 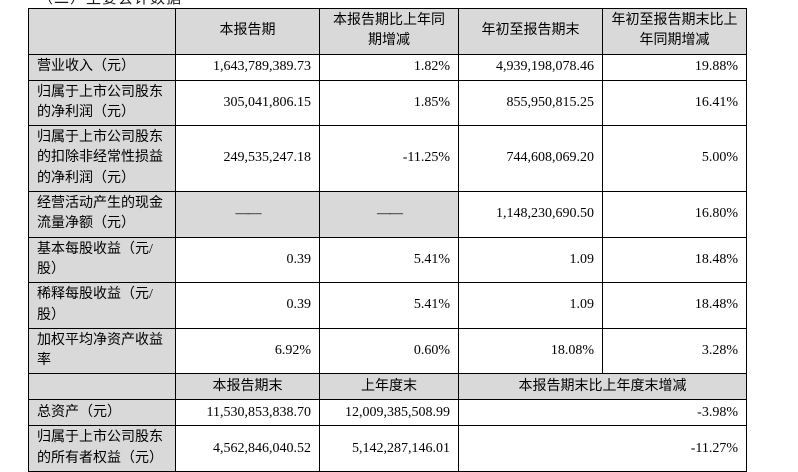 What do you see at coordinates (247, 387) in the screenshot?
I see `col-header-period-end: 本报告期末` at bounding box center [247, 387].